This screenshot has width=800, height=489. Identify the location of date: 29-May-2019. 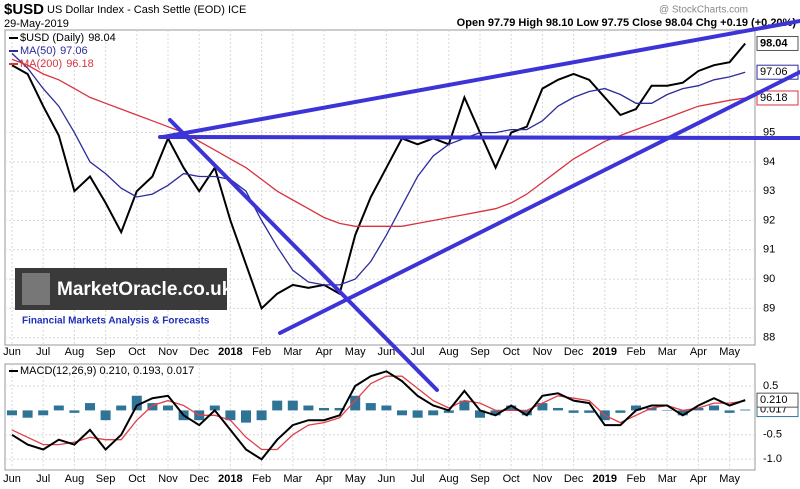
(36, 24).